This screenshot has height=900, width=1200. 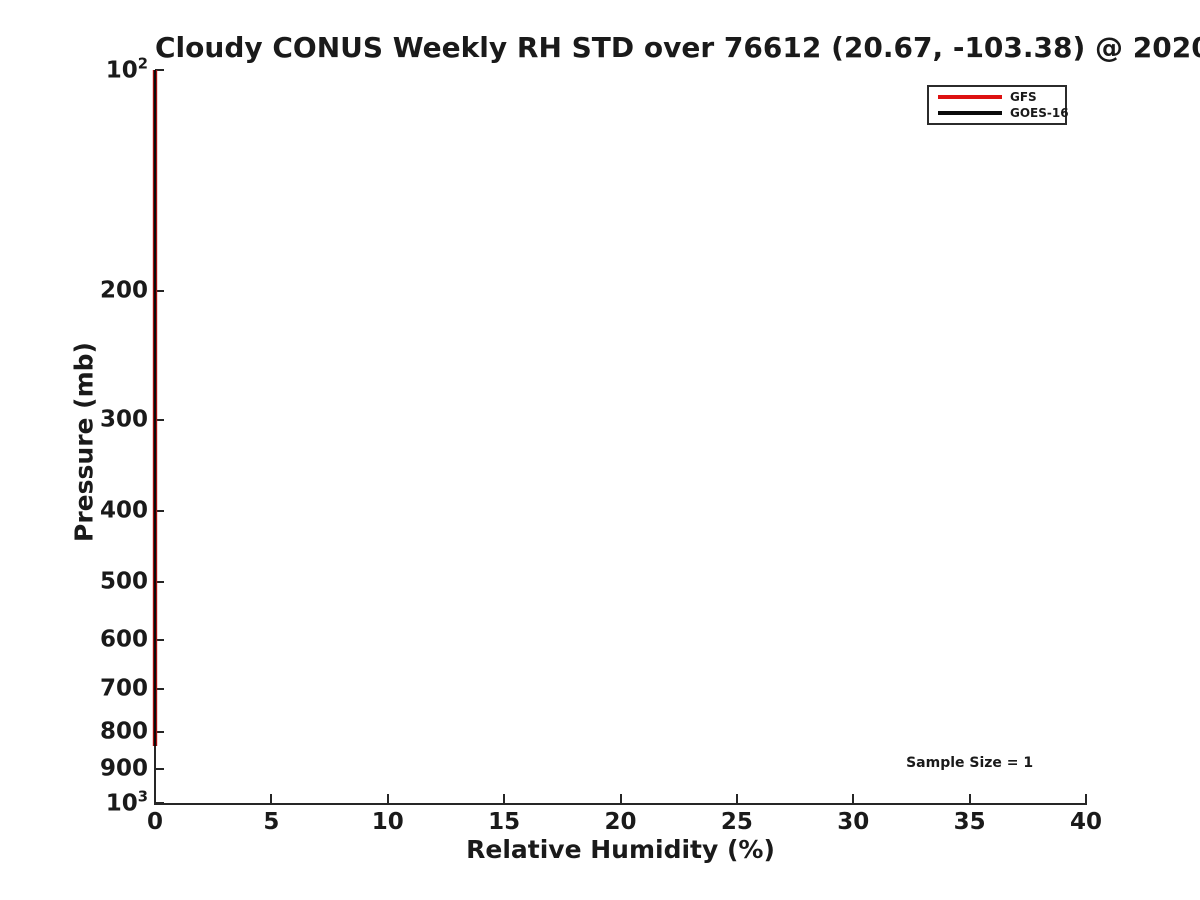 I want to click on x-tick-label-15: 15, so click(x=504, y=822).